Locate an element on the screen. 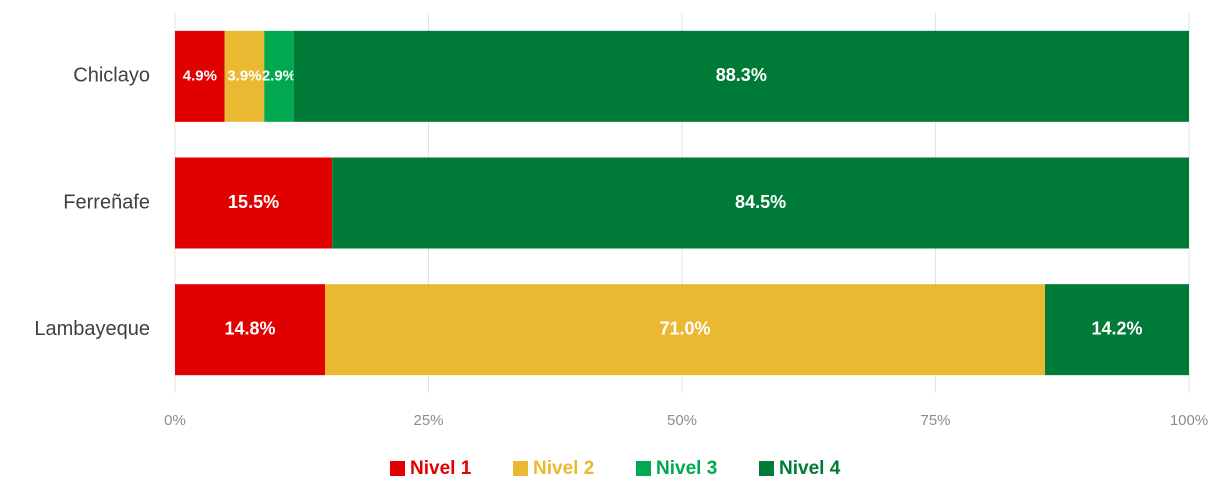 Image resolution: width=1216 pixels, height=481 pixels. category-label: Lambayeque is located at coordinates (92, 329).